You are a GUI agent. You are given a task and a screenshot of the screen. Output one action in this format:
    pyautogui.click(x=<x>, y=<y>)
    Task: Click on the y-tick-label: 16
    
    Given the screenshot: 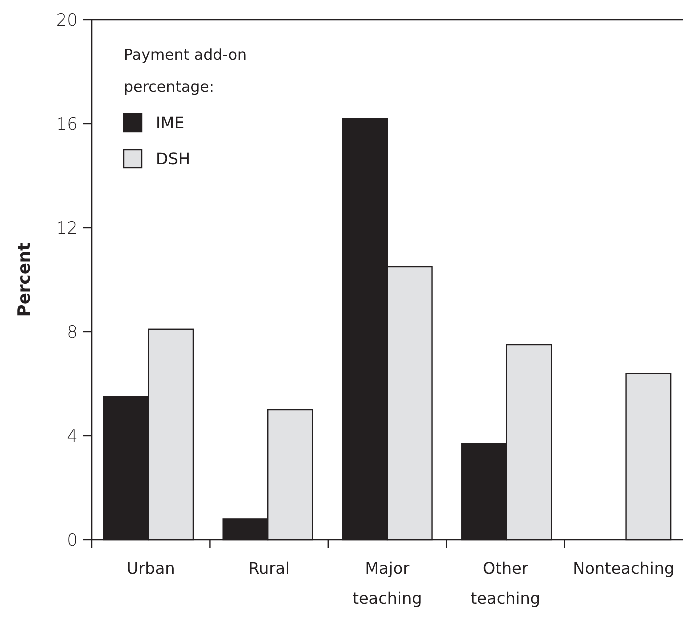 What is the action you would take?
    pyautogui.click(x=67, y=124)
    